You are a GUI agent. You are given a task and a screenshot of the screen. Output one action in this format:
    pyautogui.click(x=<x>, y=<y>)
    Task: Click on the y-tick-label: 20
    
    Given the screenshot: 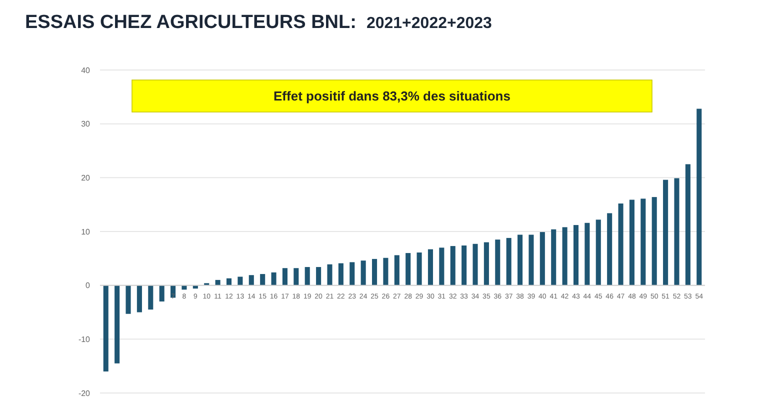 What is the action you would take?
    pyautogui.click(x=86, y=177)
    